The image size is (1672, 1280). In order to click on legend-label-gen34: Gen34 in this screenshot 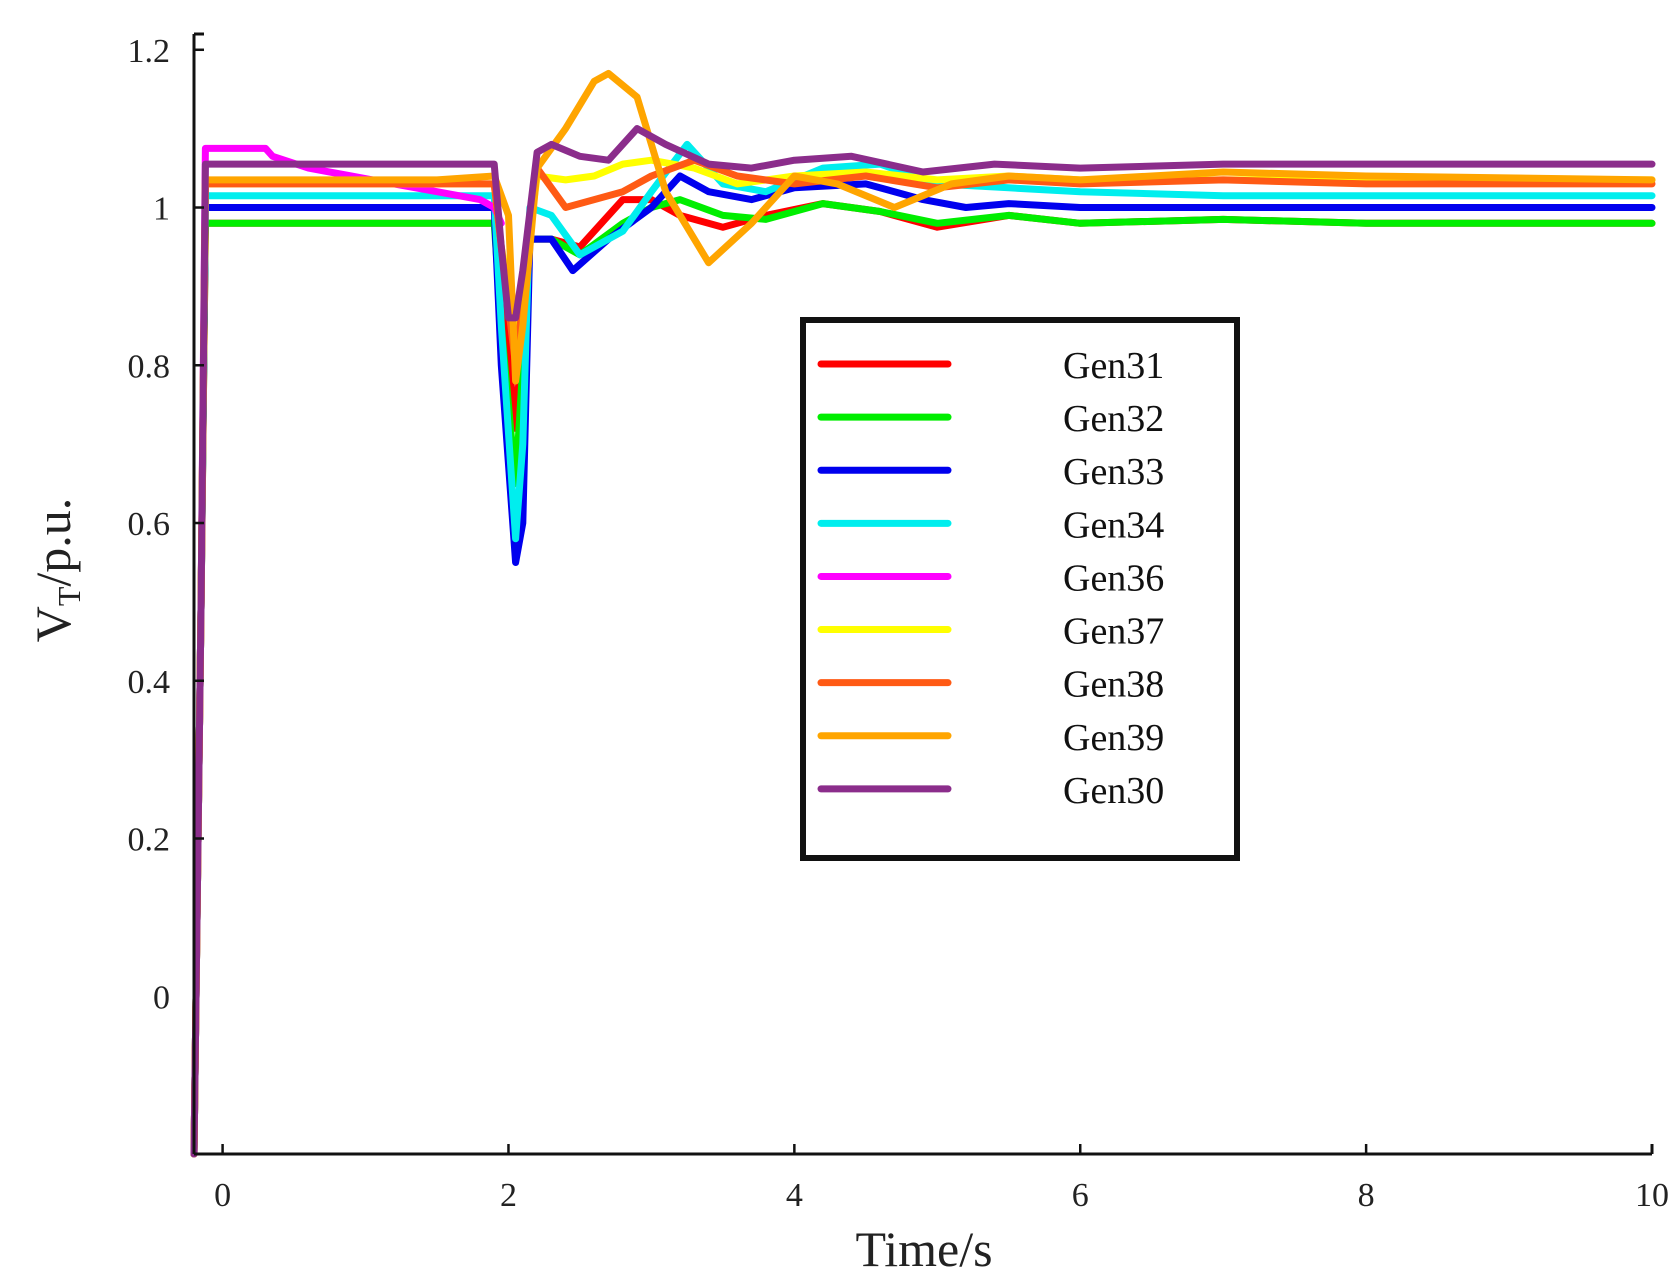, I will do `click(1113, 525)`.